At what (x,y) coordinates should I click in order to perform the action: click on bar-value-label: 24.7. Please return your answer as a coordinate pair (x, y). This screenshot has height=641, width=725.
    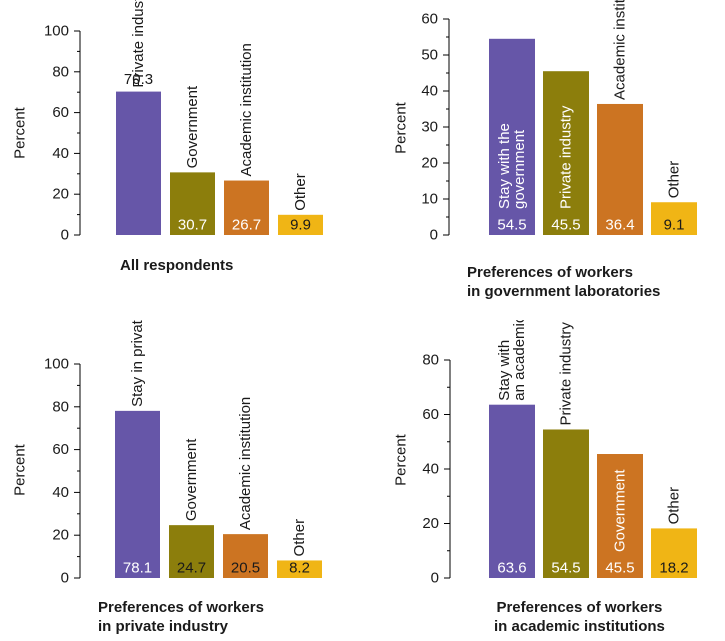
    Looking at the image, I should click on (191, 568).